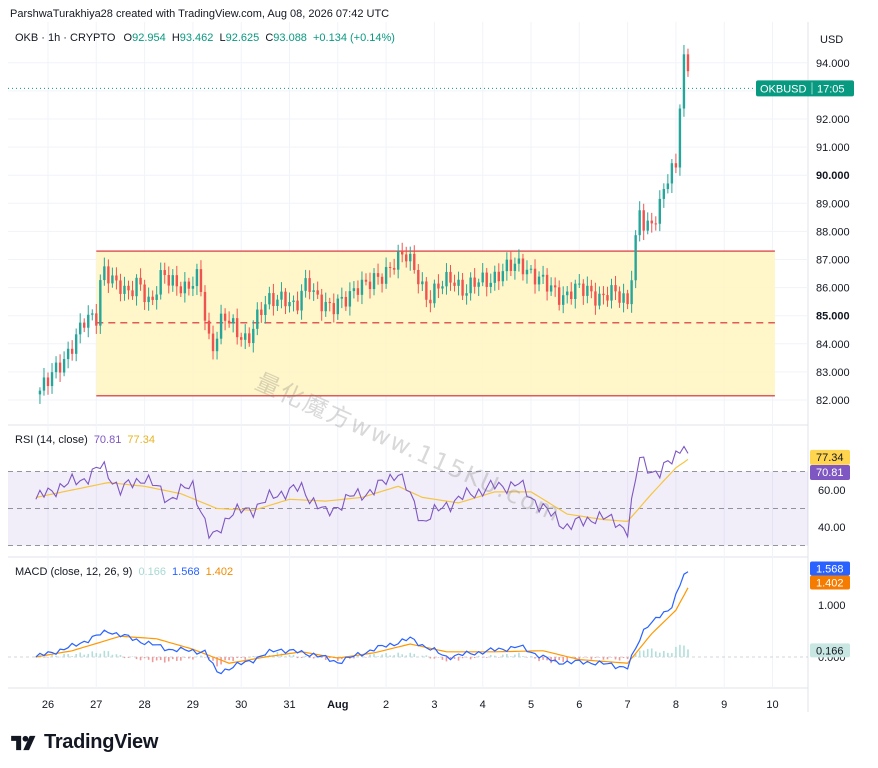  I want to click on macd-hist-legend-value: 0.166, so click(152, 572).